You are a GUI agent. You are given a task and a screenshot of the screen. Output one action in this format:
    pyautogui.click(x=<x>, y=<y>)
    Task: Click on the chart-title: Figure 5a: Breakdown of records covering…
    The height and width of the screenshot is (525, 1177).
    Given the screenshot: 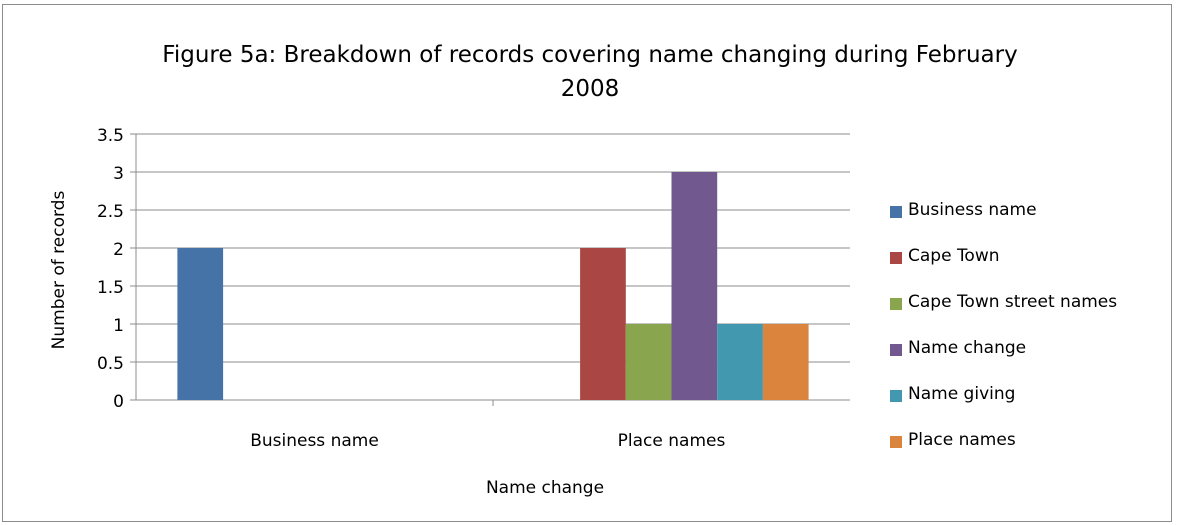 What is the action you would take?
    pyautogui.click(x=590, y=72)
    